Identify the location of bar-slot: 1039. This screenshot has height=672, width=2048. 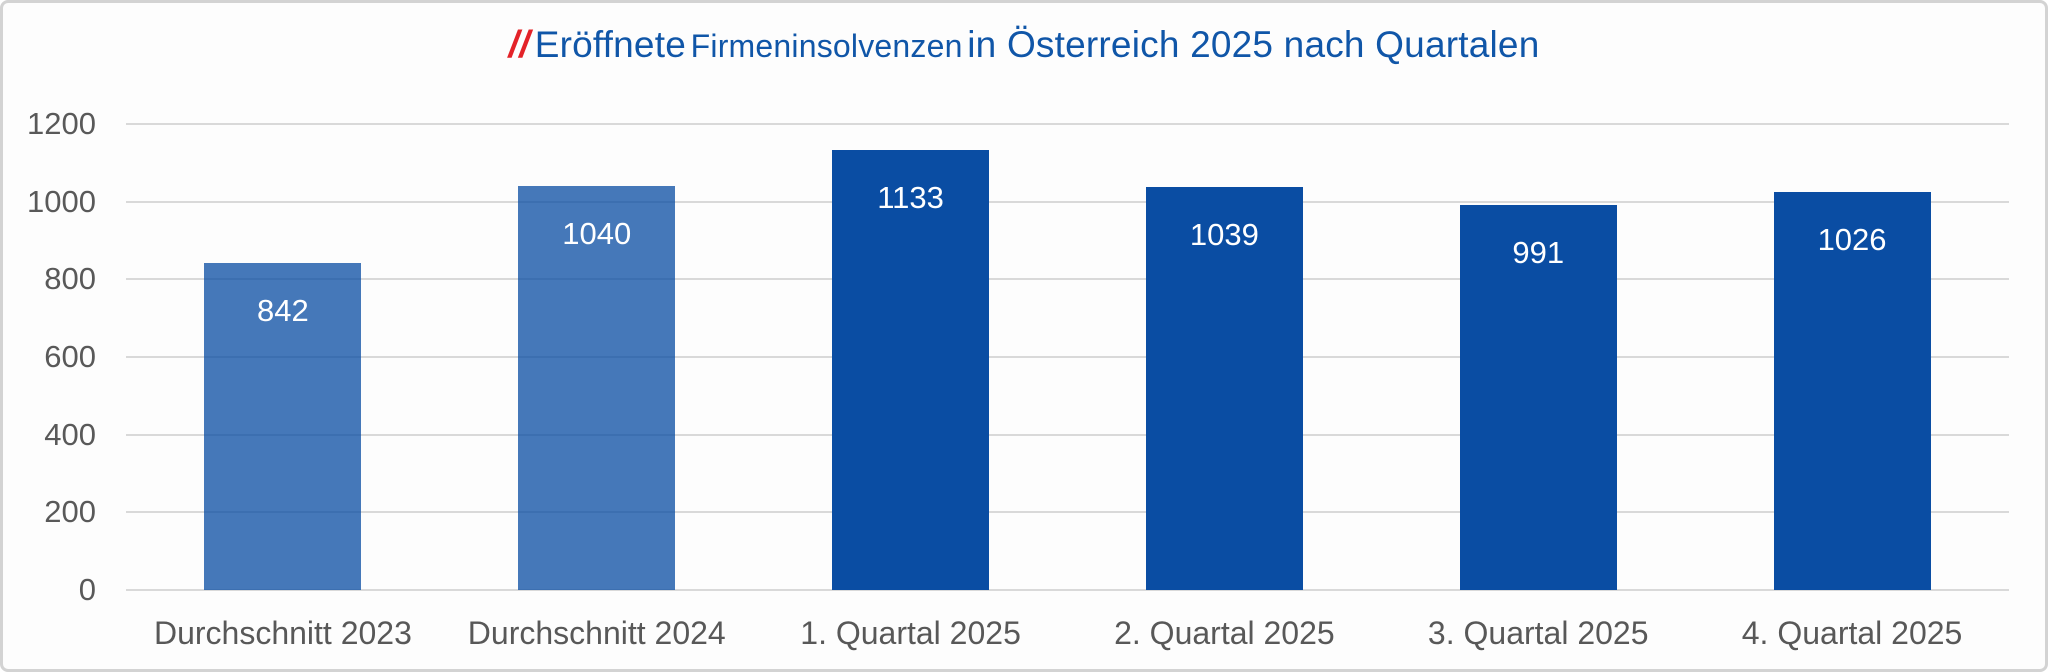
(1224, 357).